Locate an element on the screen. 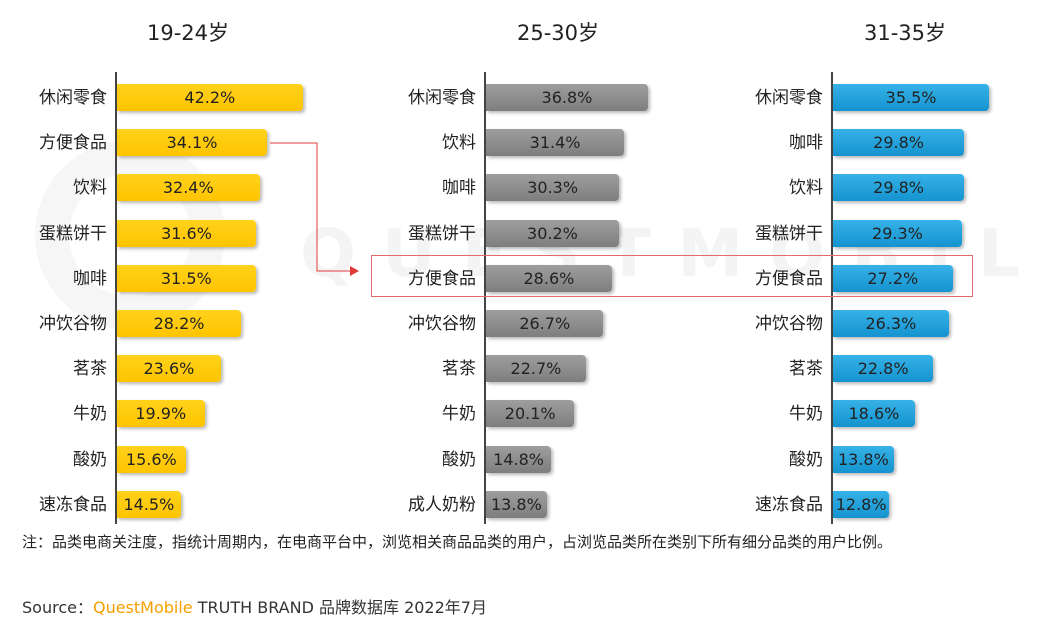 Image resolution: width=1044 pixels, height=627 pixels. value-label: 14.5% is located at coordinates (149, 504).